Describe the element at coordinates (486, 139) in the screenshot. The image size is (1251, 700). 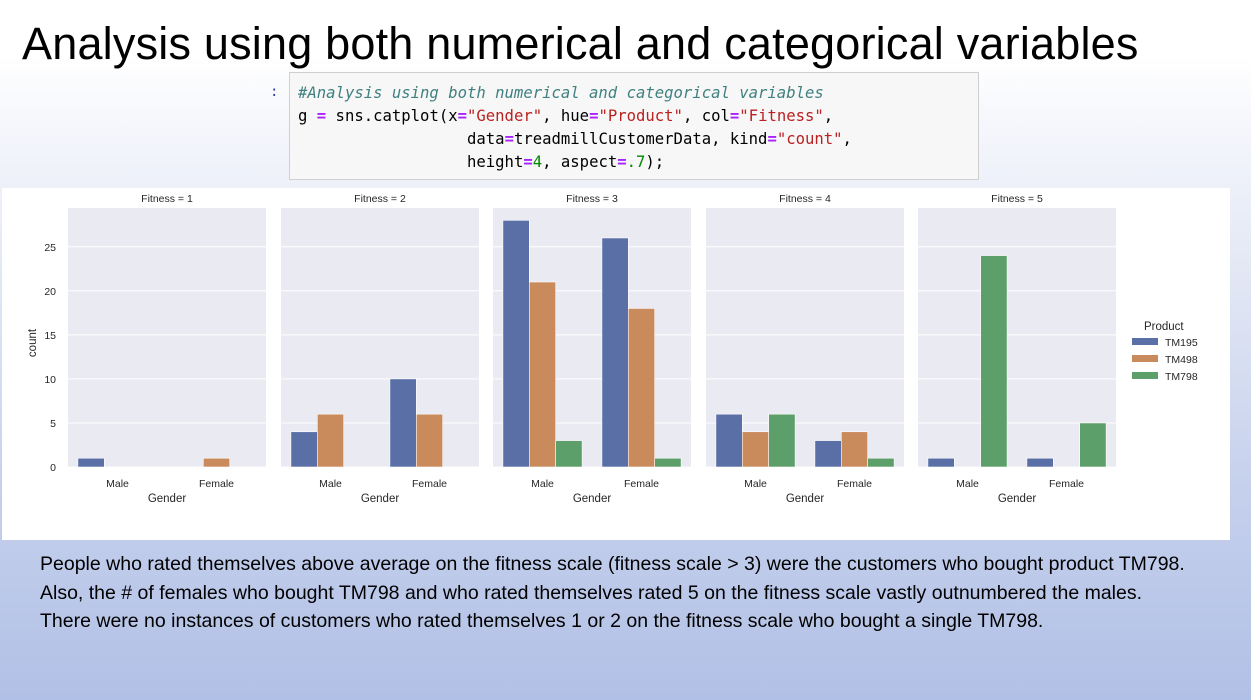
I see `code-token: data` at that location.